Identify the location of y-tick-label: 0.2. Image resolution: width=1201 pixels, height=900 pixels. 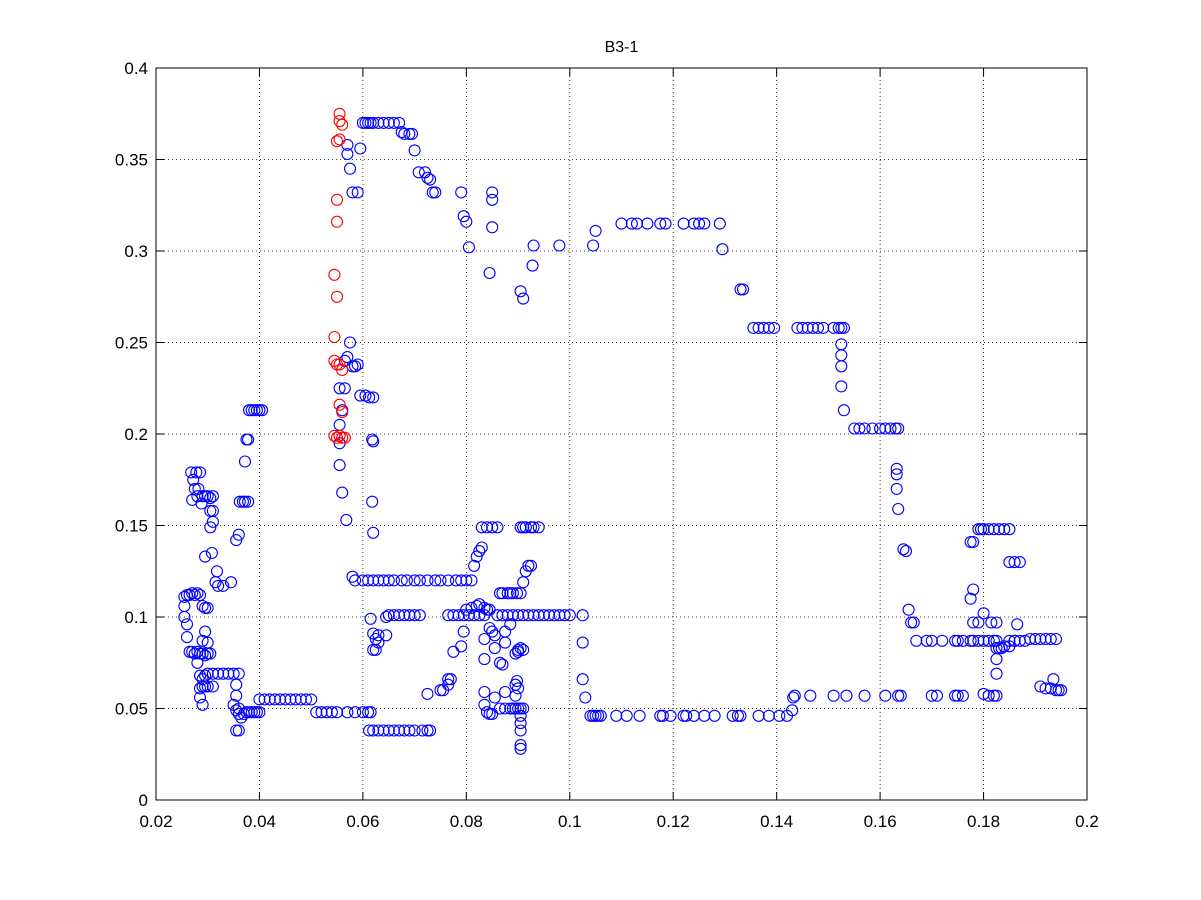
(136, 434).